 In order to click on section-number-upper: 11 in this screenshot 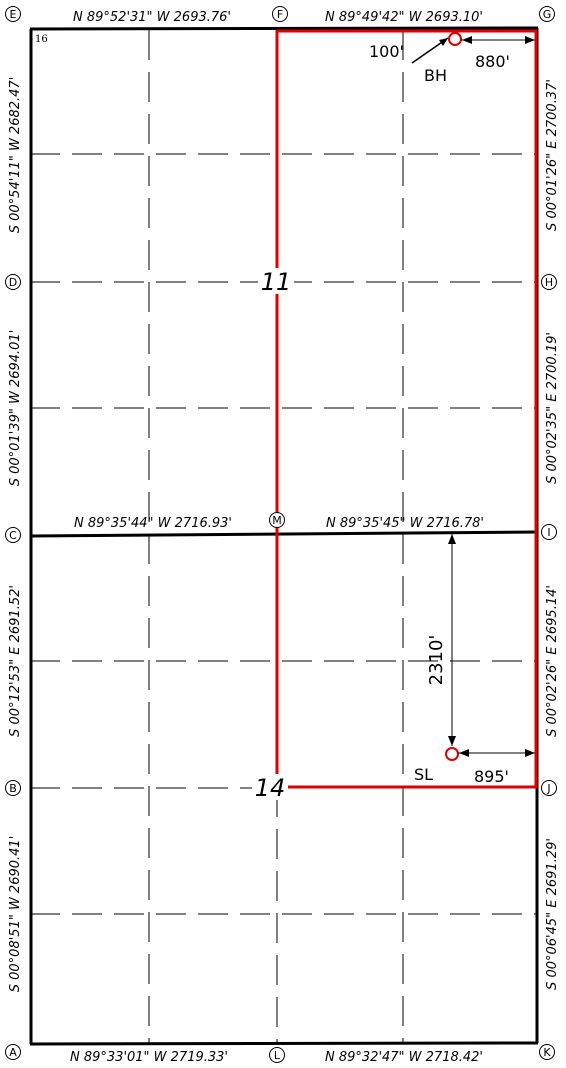, I will do `click(276, 282)`.